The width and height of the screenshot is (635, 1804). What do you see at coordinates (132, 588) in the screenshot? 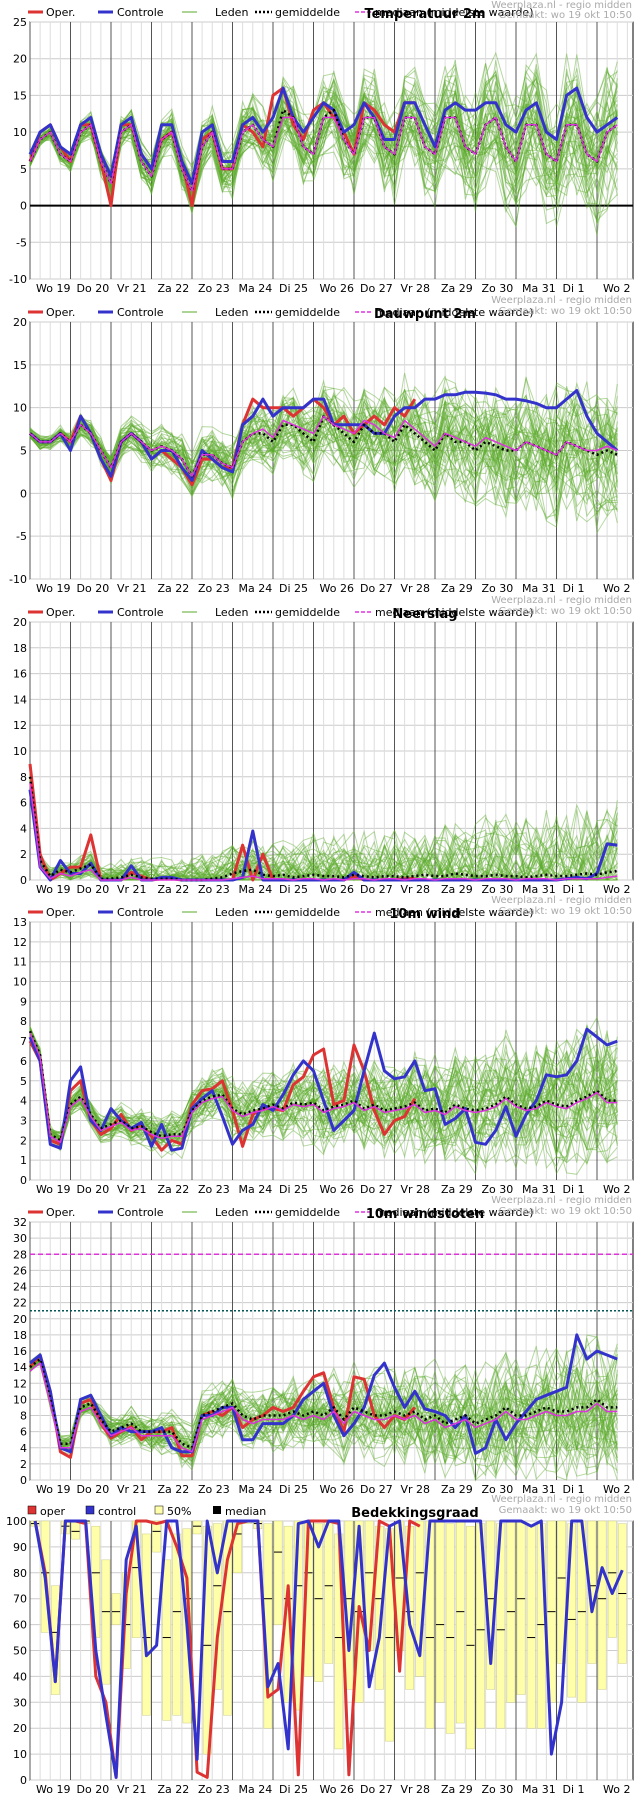
I see `x-tick-label: Vr 21` at bounding box center [132, 588].